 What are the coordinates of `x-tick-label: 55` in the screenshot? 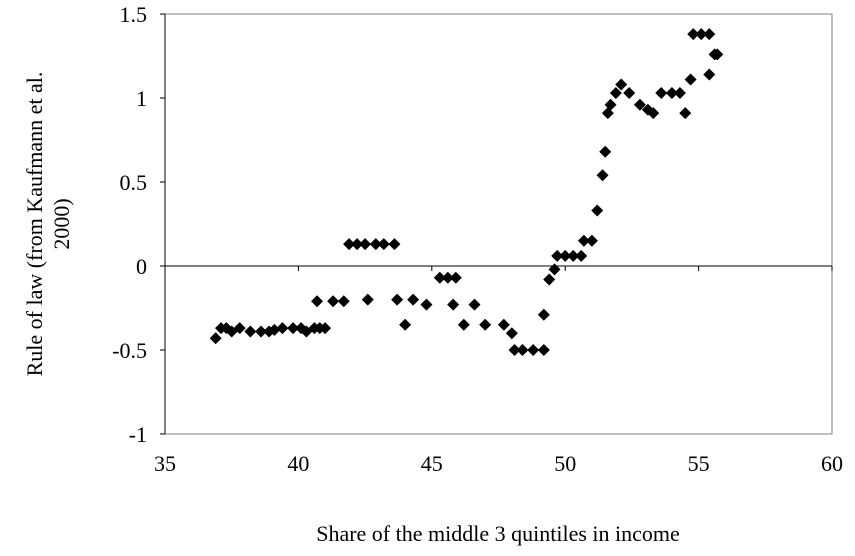 It's located at (699, 463).